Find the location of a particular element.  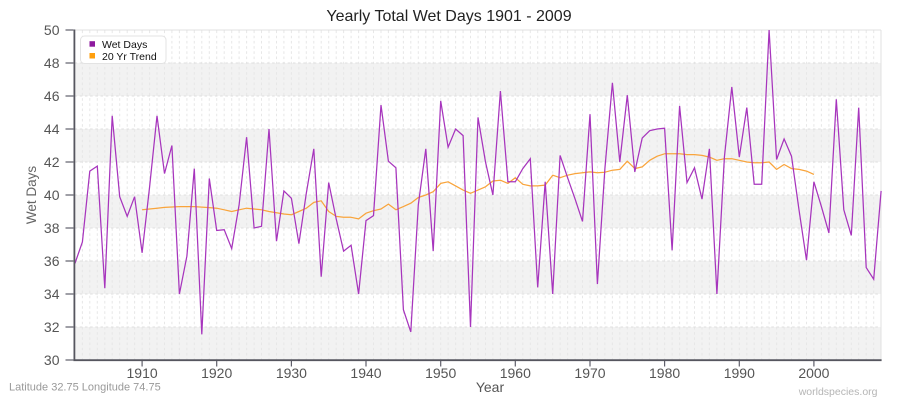

svg-text: 32 is located at coordinates (52, 327).